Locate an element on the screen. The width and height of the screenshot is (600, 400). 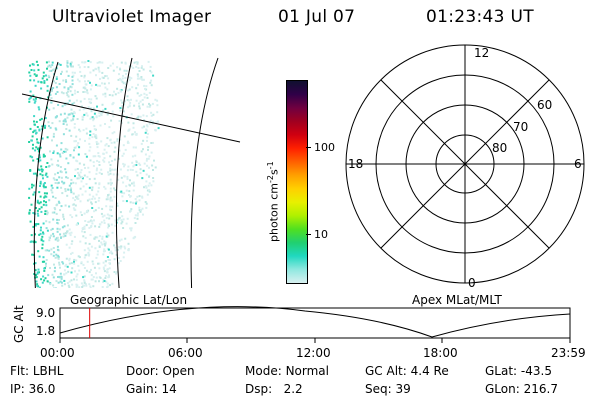
colorbar-gradient is located at coordinates (297, 182).